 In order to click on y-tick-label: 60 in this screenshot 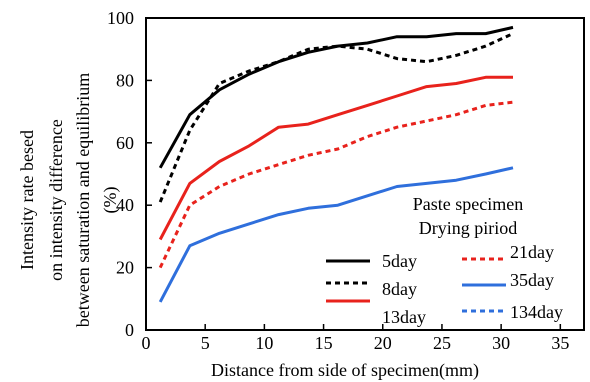, I will do `click(125, 143)`.